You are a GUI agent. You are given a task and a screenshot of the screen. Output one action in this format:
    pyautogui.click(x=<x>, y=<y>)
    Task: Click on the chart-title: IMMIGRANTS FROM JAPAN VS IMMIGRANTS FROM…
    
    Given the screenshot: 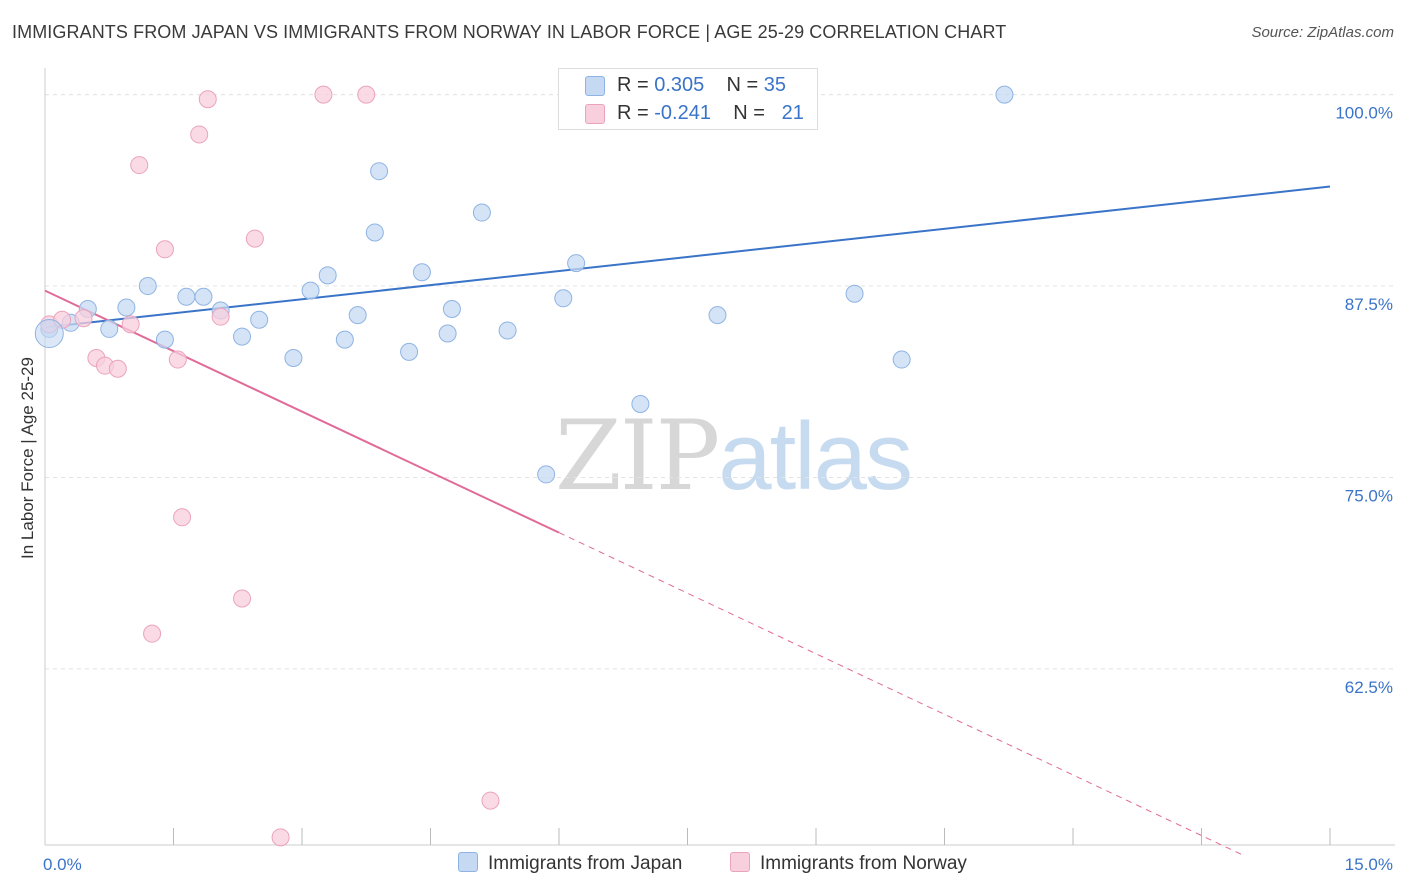 What is the action you would take?
    pyautogui.click(x=509, y=32)
    